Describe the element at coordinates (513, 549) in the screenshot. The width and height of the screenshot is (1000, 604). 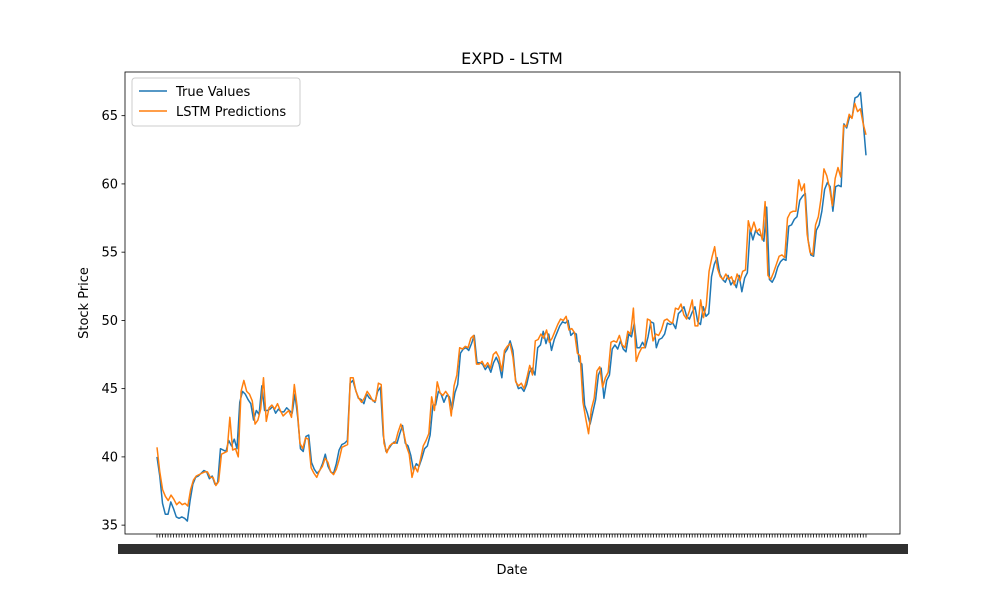
I see `x-tick-labels-dense` at that location.